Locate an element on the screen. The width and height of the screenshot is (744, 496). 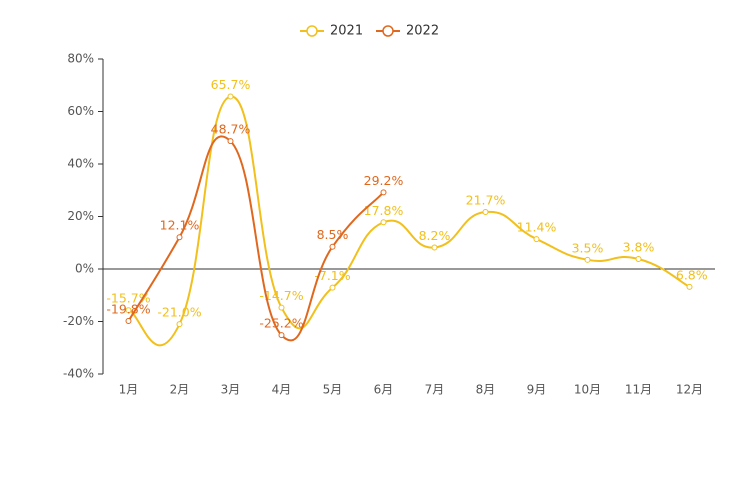
data-label: 29.2% is located at coordinates (384, 180).